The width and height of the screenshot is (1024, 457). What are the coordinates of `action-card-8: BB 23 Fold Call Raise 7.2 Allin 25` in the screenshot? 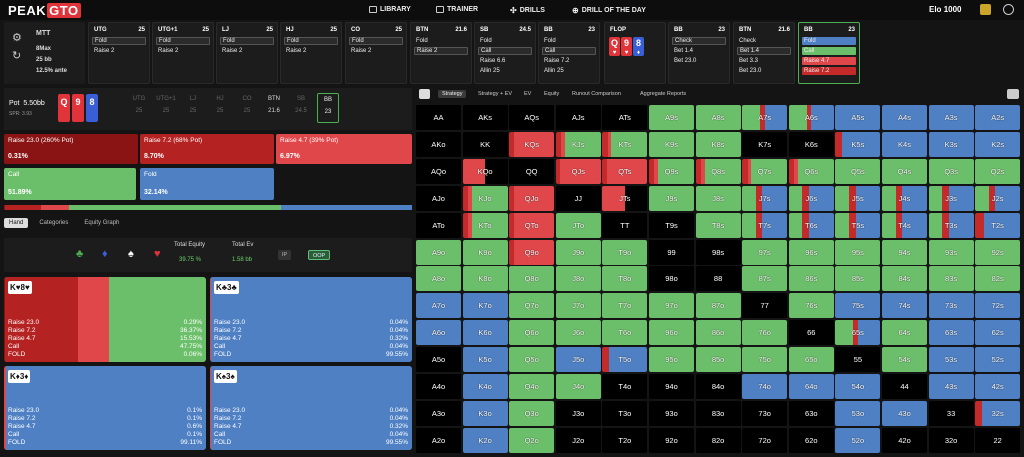 It's located at (569, 53).